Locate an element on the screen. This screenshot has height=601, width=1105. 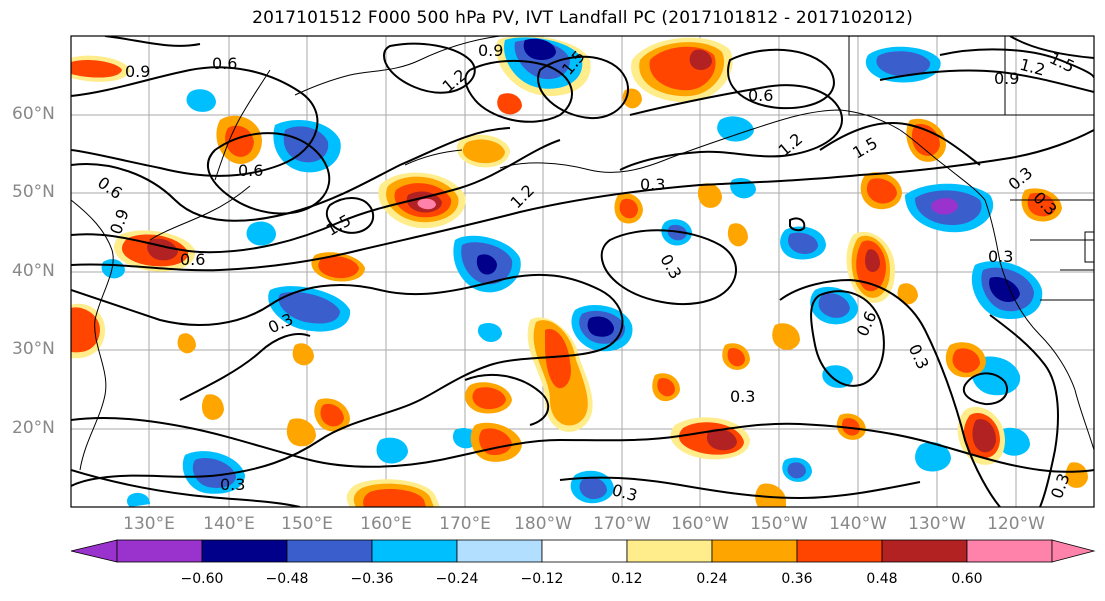
lon-label: 140°E is located at coordinates (229, 524).